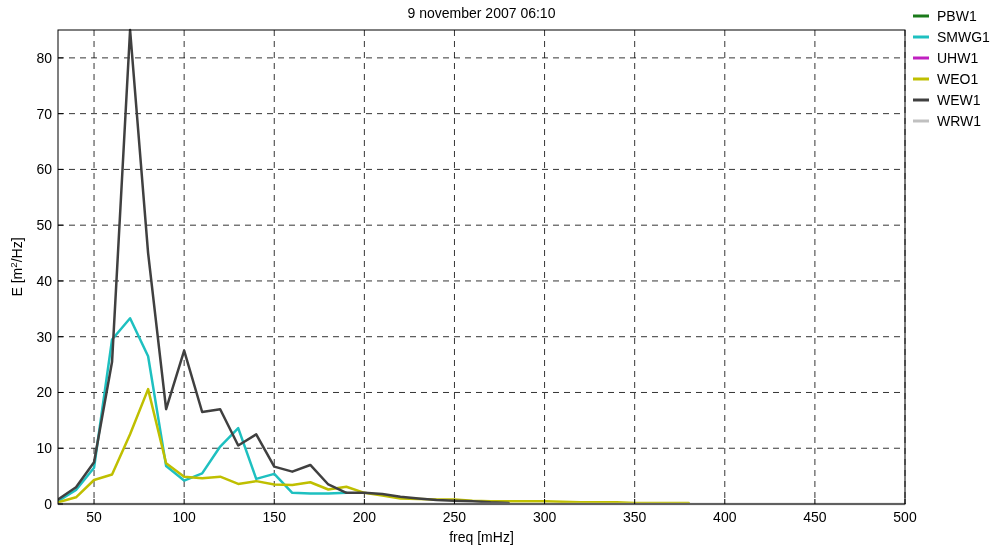 This screenshot has width=1008, height=551. I want to click on x-tick-label: 400, so click(725, 517).